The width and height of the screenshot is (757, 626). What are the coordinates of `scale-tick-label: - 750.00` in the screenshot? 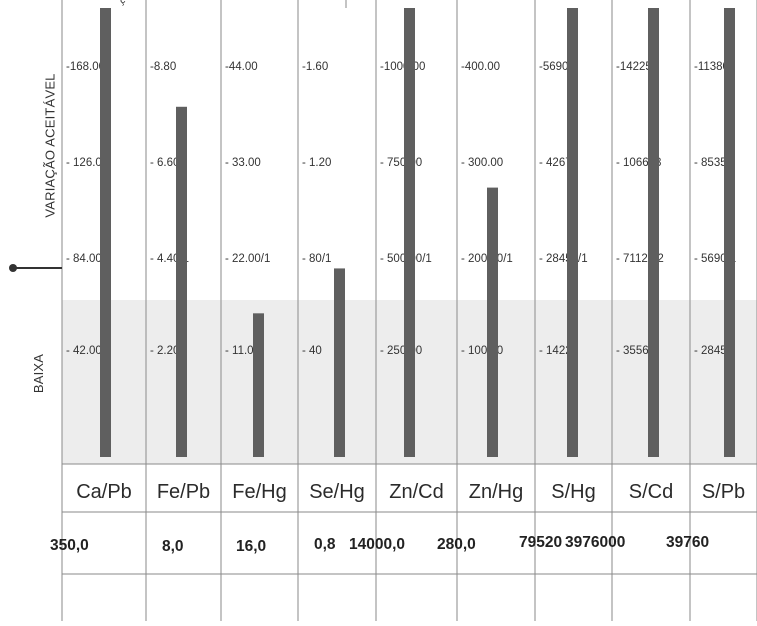 It's located at (401, 163).